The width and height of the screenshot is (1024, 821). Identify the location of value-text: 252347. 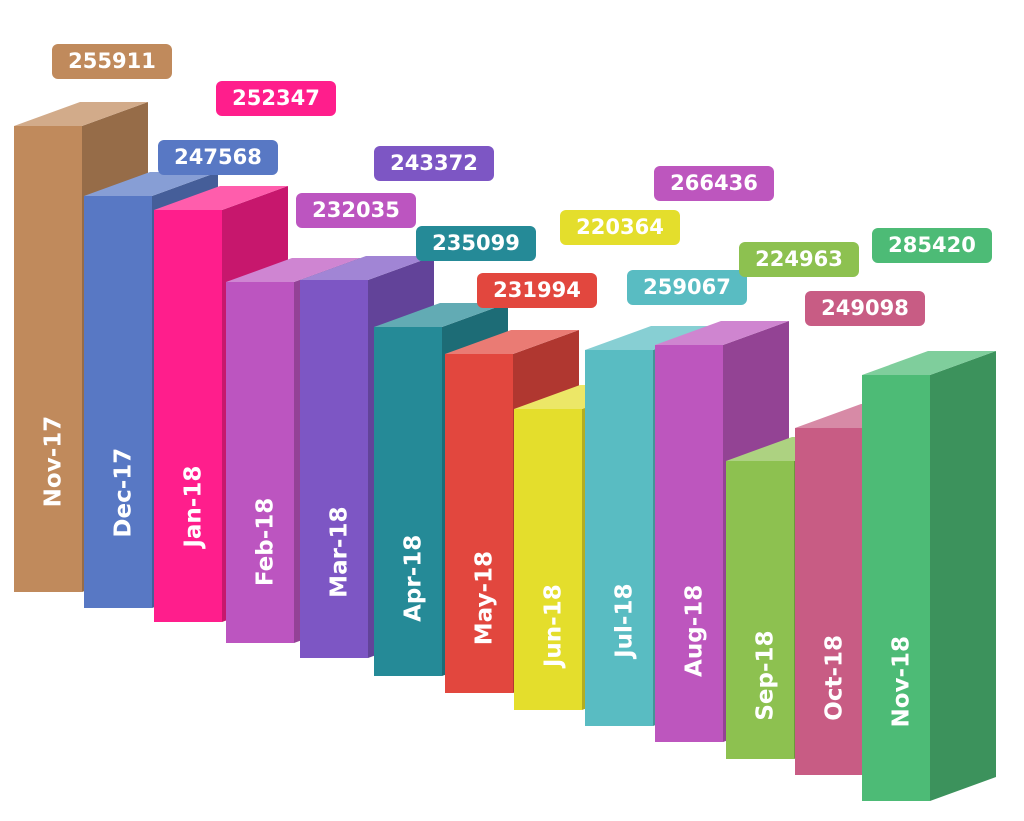
(276, 98).